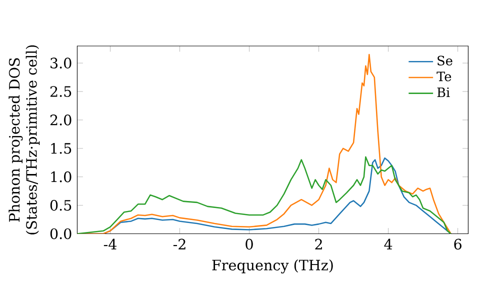 The width and height of the screenshot is (500, 287). Describe the element at coordinates (272, 267) in the screenshot. I see `x-axis-title: Frequency (THz)` at that location.